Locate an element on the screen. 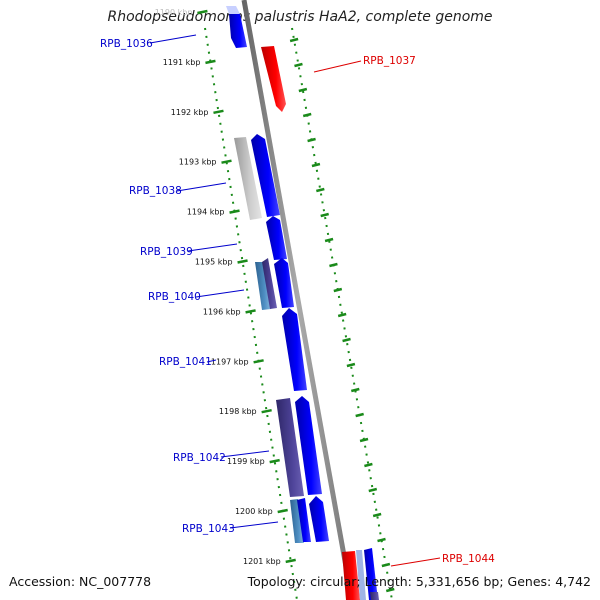  kbp-label: 1201 kbp is located at coordinates (262, 561).